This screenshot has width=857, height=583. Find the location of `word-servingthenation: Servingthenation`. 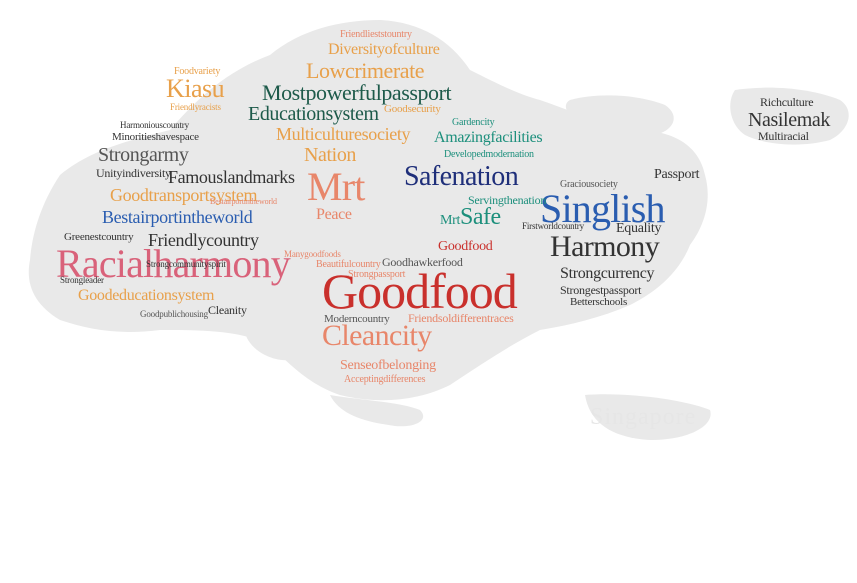

word-servingthenation: Servingthenation is located at coordinates (507, 200).